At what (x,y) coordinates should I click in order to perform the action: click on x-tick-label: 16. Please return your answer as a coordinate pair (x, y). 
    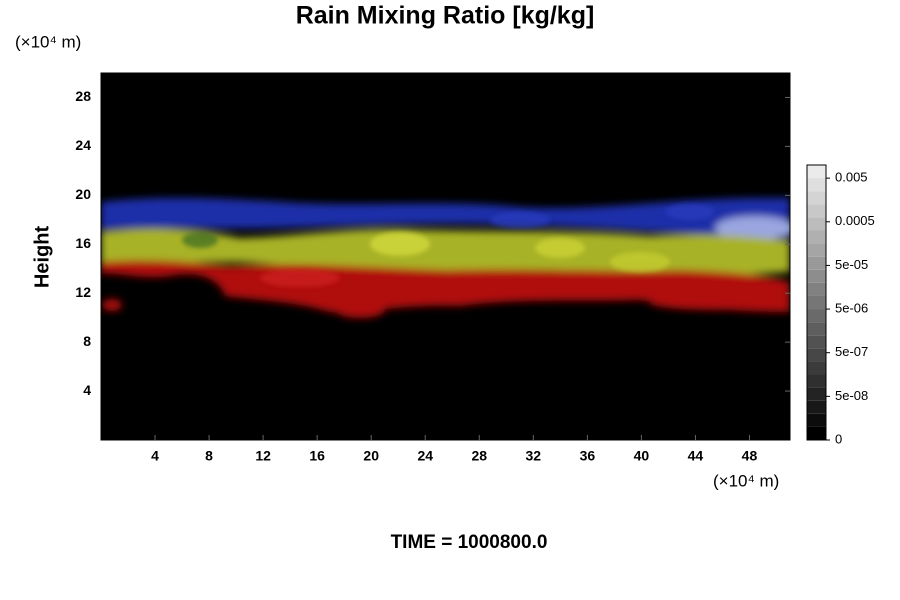
    Looking at the image, I should click on (317, 456).